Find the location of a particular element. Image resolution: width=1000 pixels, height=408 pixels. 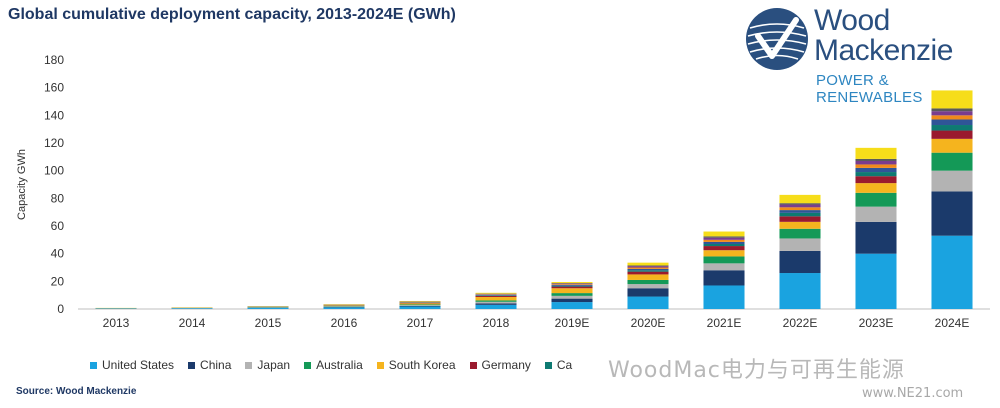

legend-label: Australia is located at coordinates (339, 365).